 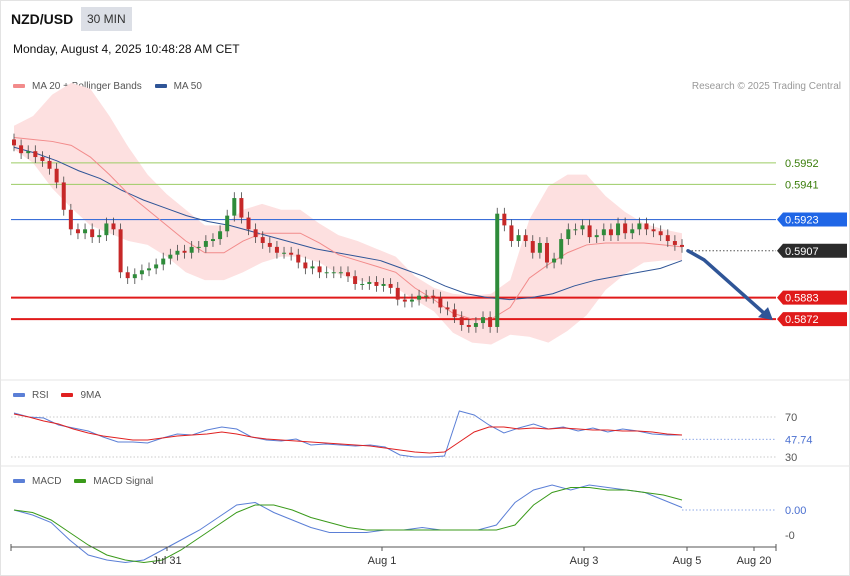 I want to click on legend-rsi-9ma-swatch, so click(x=67, y=395).